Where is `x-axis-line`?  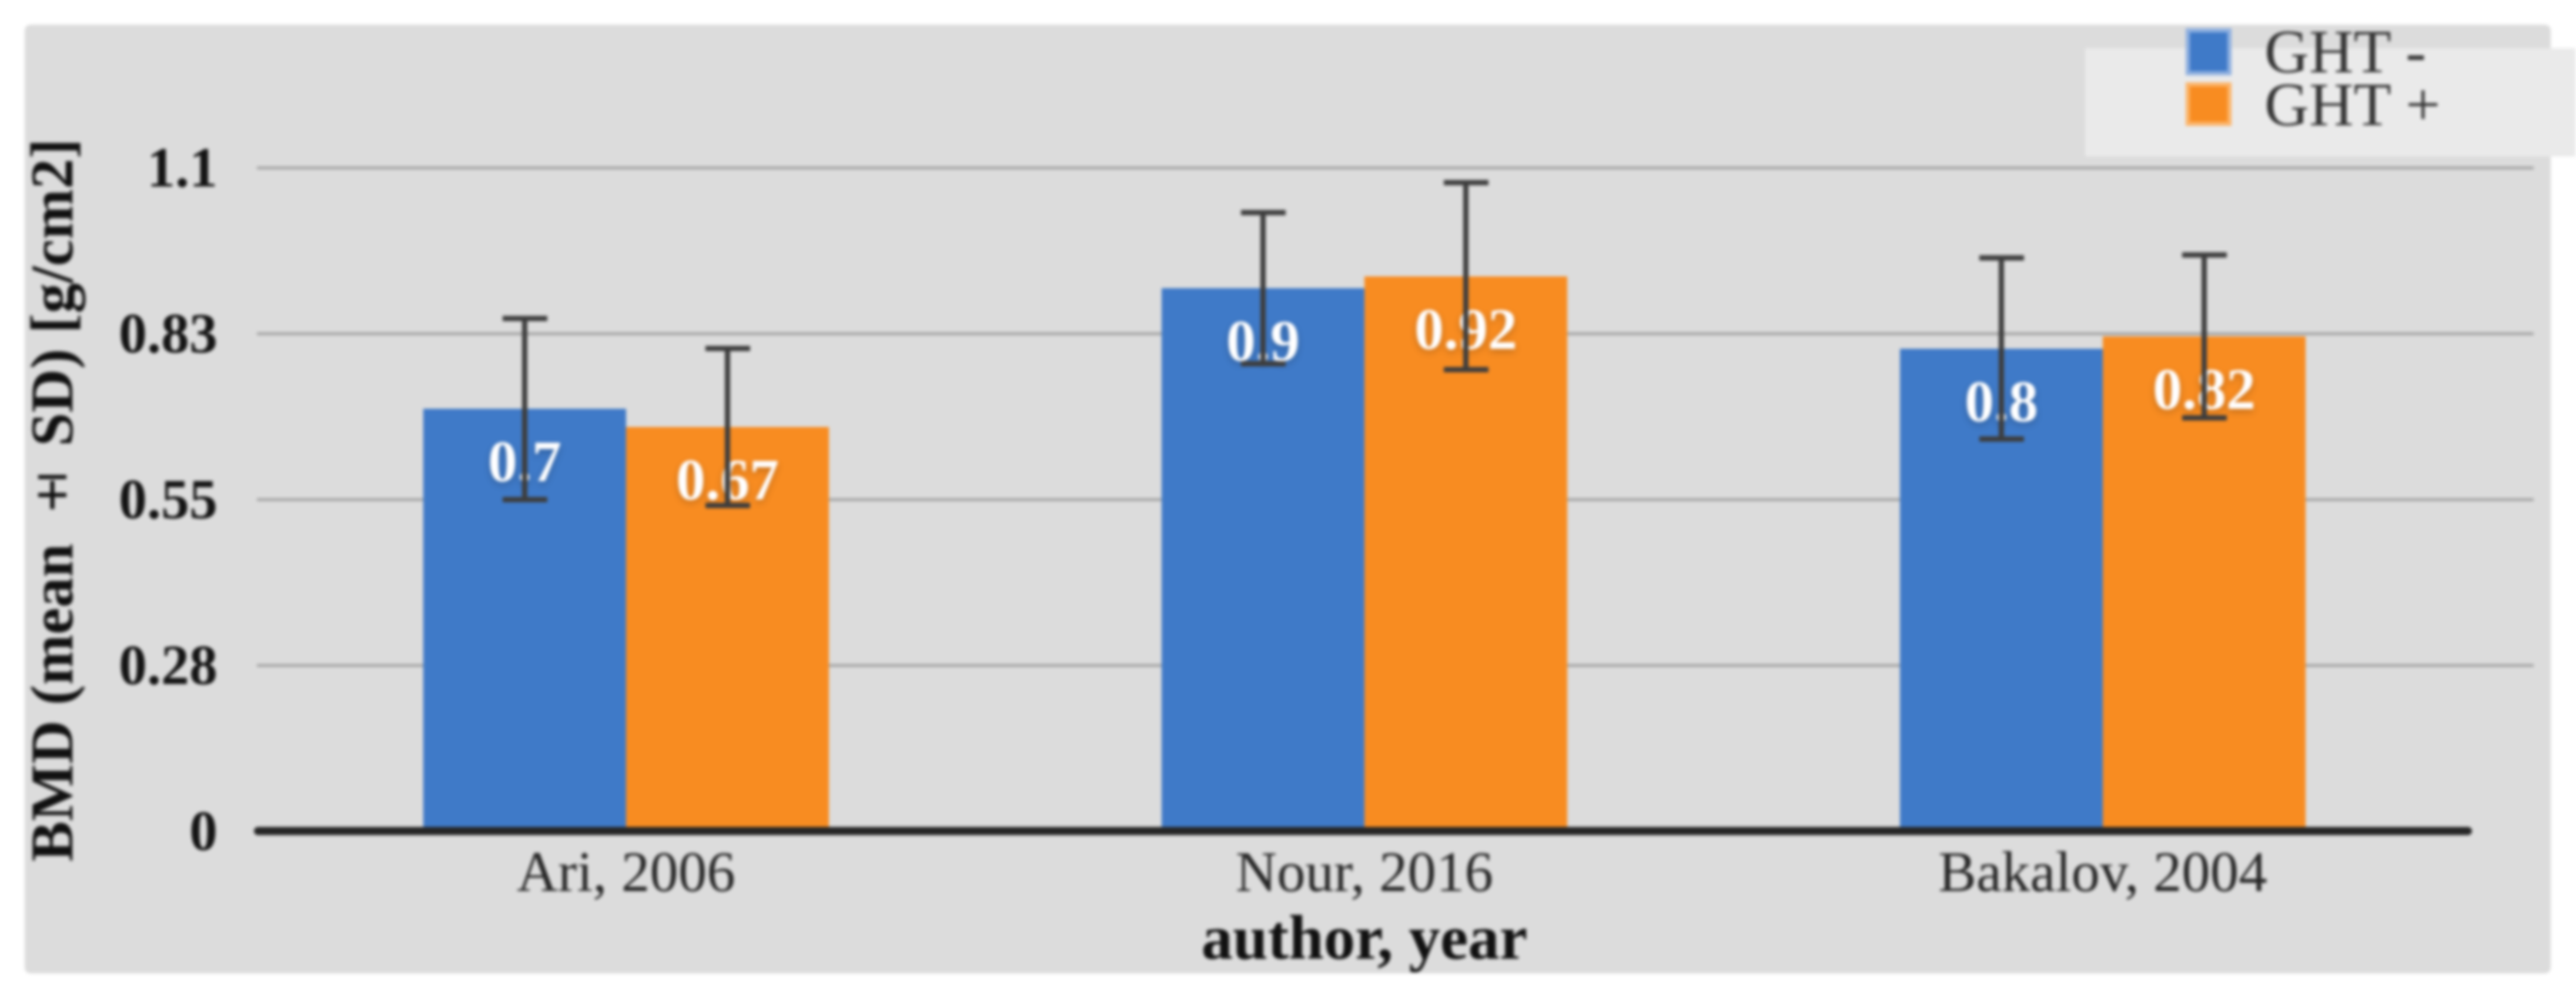
x-axis-line is located at coordinates (1363, 831).